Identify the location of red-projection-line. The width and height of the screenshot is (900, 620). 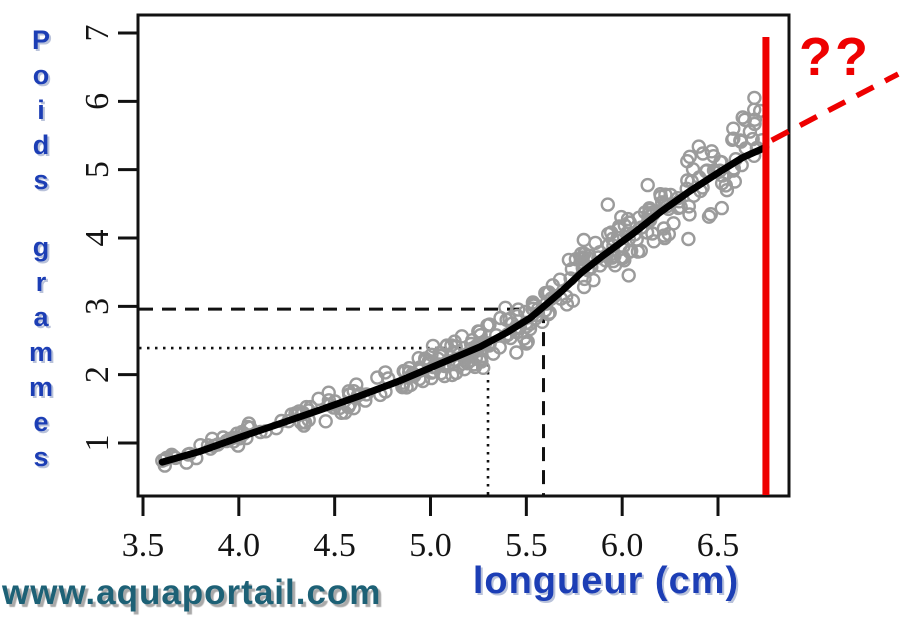
(835, 107).